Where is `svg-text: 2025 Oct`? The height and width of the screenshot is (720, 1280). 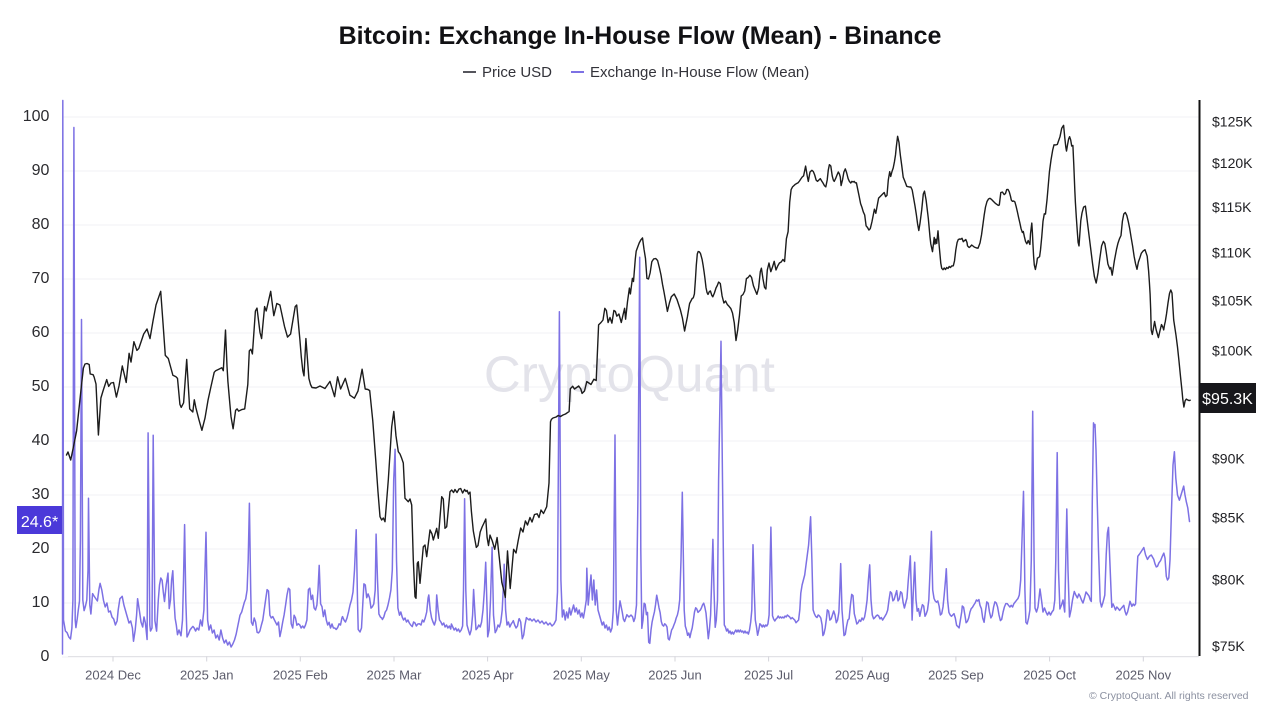 svg-text: 2025 Oct is located at coordinates (1049, 675).